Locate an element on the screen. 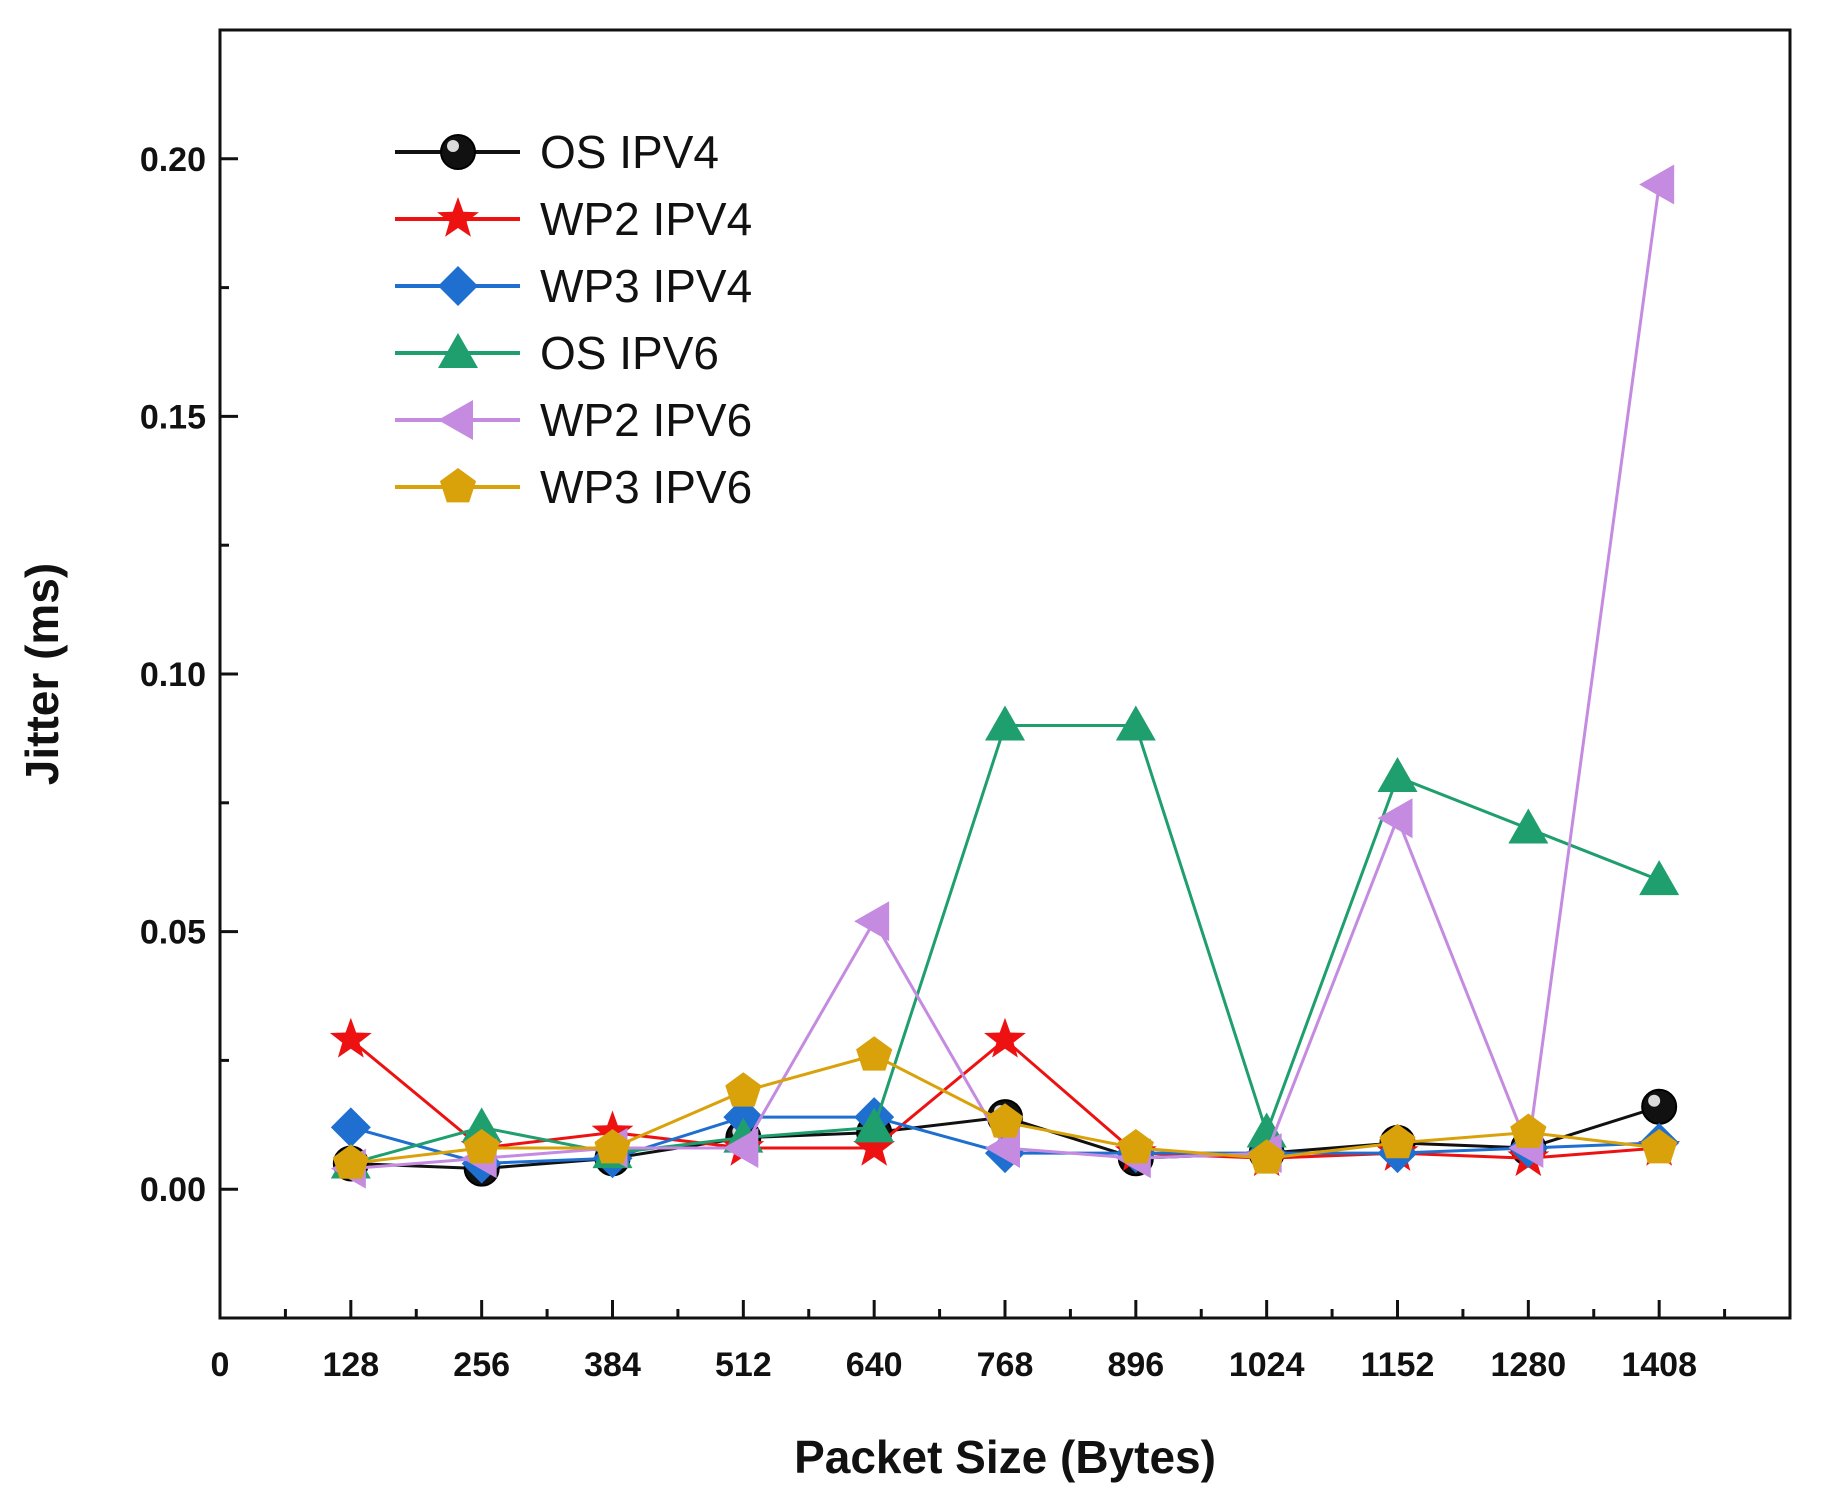  x-tick-label: 128 is located at coordinates (350, 1365).